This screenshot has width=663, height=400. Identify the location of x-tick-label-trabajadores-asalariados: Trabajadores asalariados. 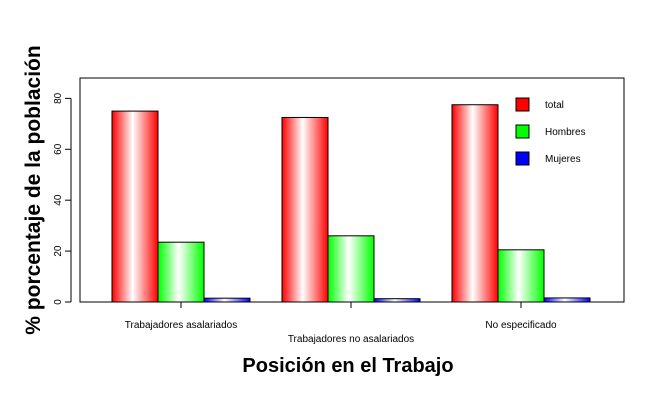
(181, 325).